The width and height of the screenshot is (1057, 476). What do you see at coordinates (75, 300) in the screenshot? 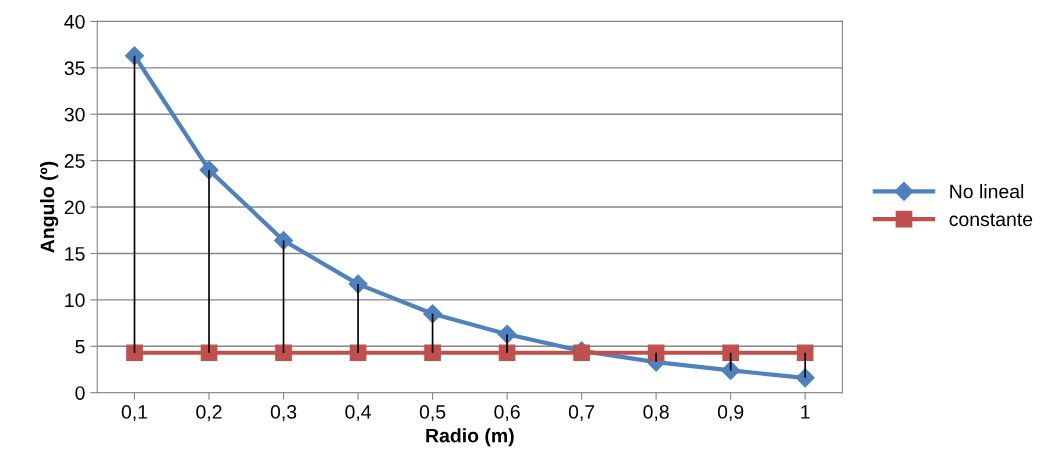
I see `y-tick-label: 10` at bounding box center [75, 300].